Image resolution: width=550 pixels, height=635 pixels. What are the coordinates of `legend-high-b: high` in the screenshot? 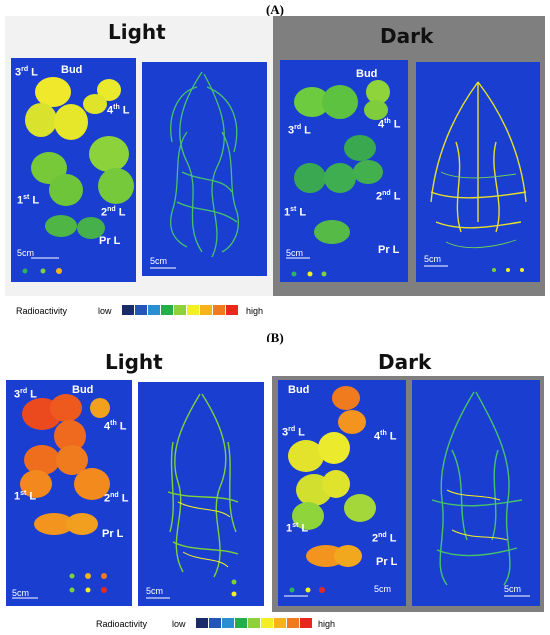 It's located at (327, 624).